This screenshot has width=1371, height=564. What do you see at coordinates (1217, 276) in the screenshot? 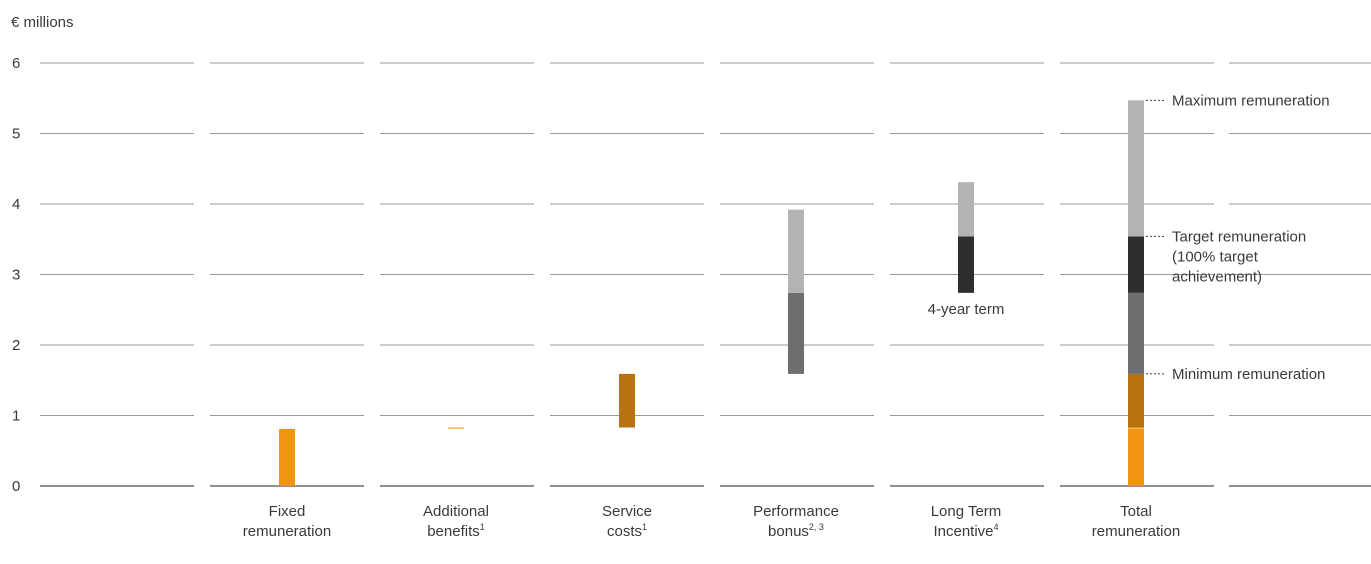
I see `callout-label: achievement)` at bounding box center [1217, 276].